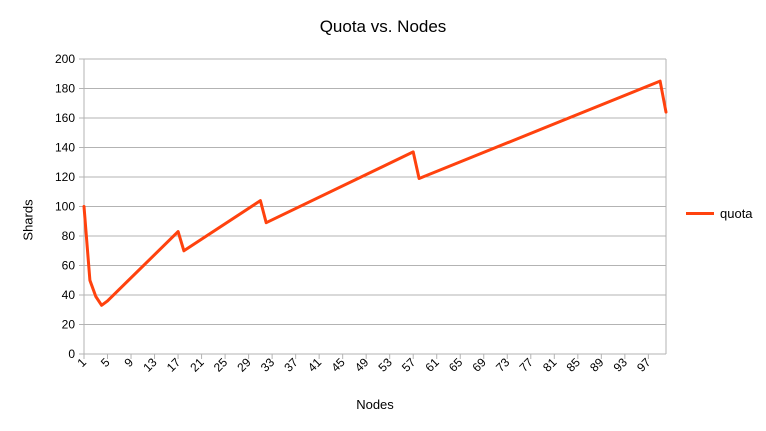  Describe the element at coordinates (315, 365) in the screenshot. I see `x-tick-label: 41` at that location.